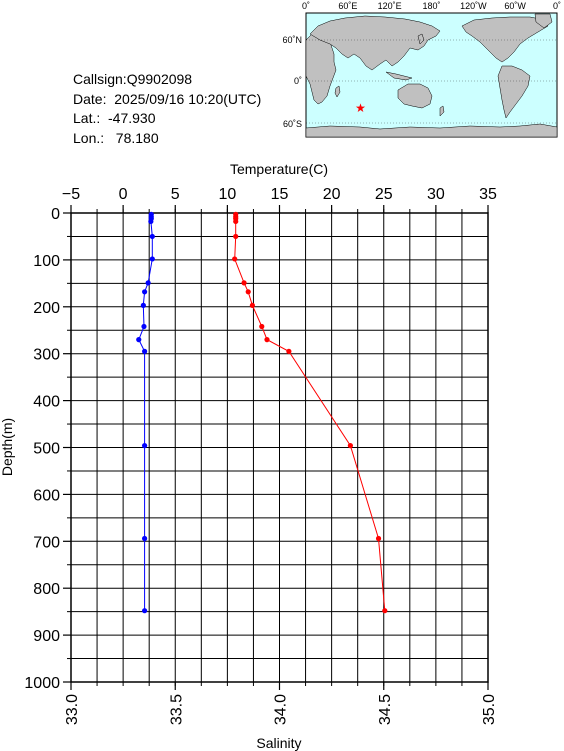 The width and height of the screenshot is (564, 751). I want to click on temperature-tick-label: 25, so click(384, 194).